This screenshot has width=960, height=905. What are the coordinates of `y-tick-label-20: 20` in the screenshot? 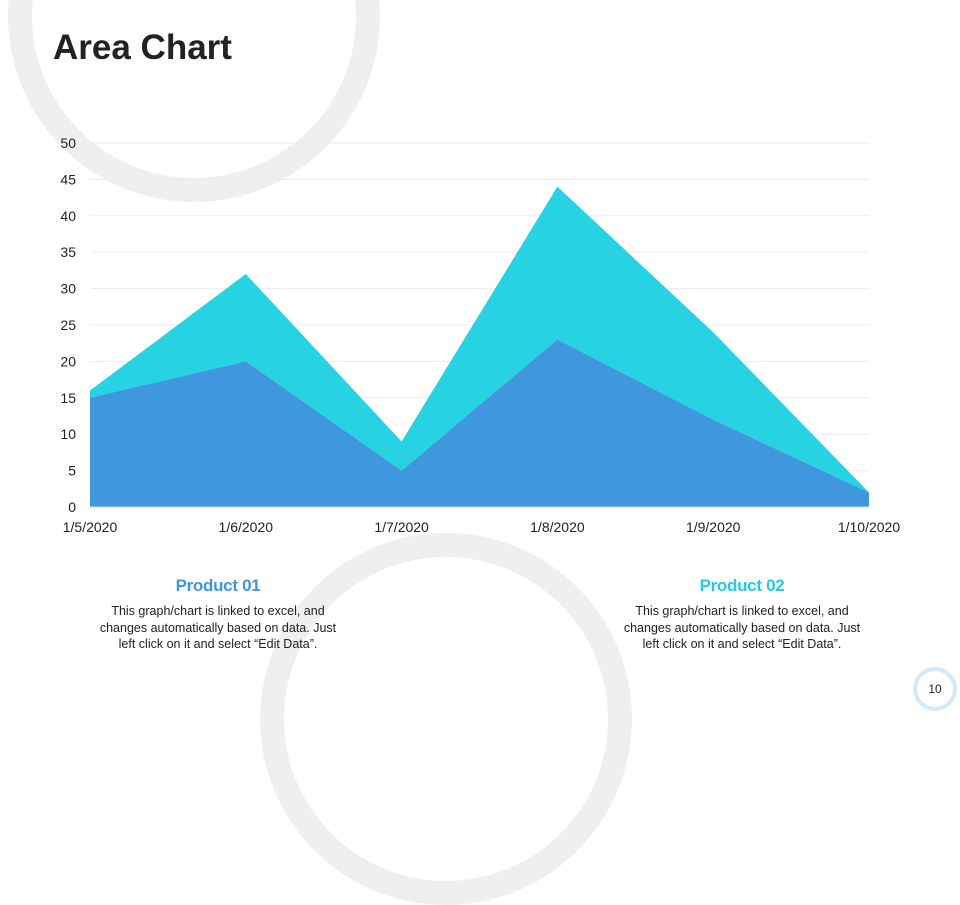 It's located at (68, 361).